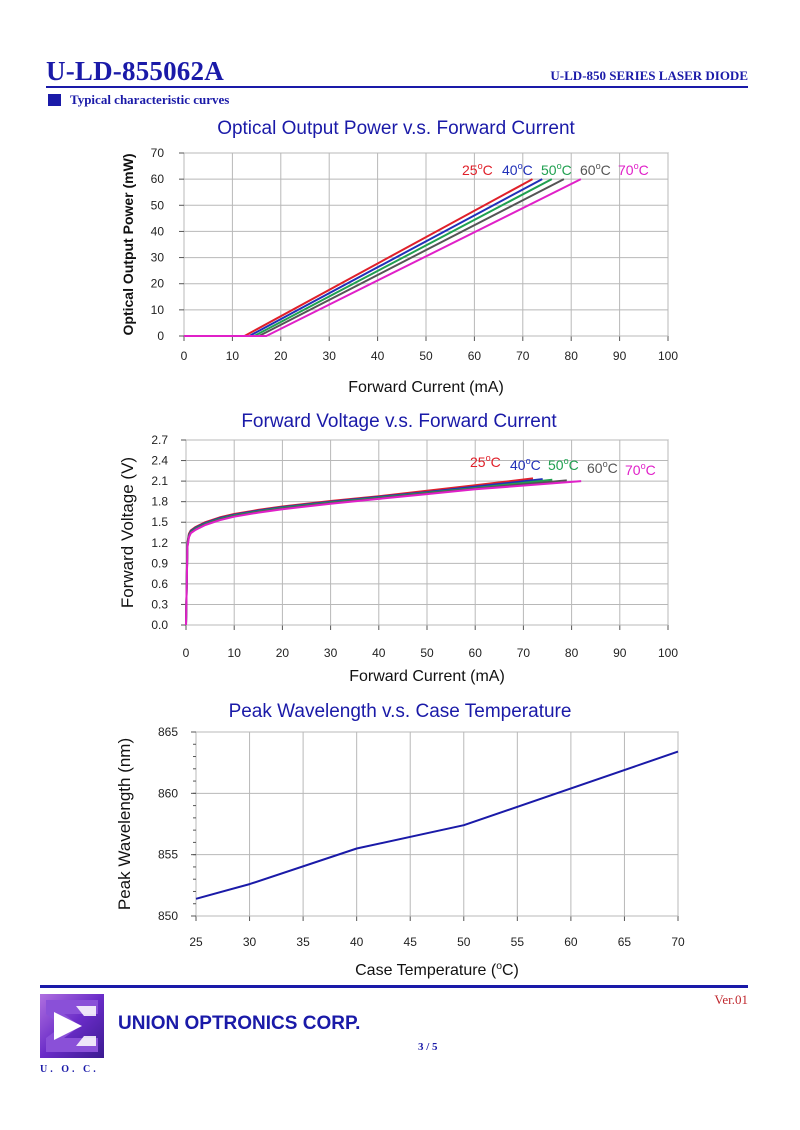 This screenshot has width=800, height=1130. Describe the element at coordinates (394, 986) in the screenshot. I see `footer-rule` at that location.